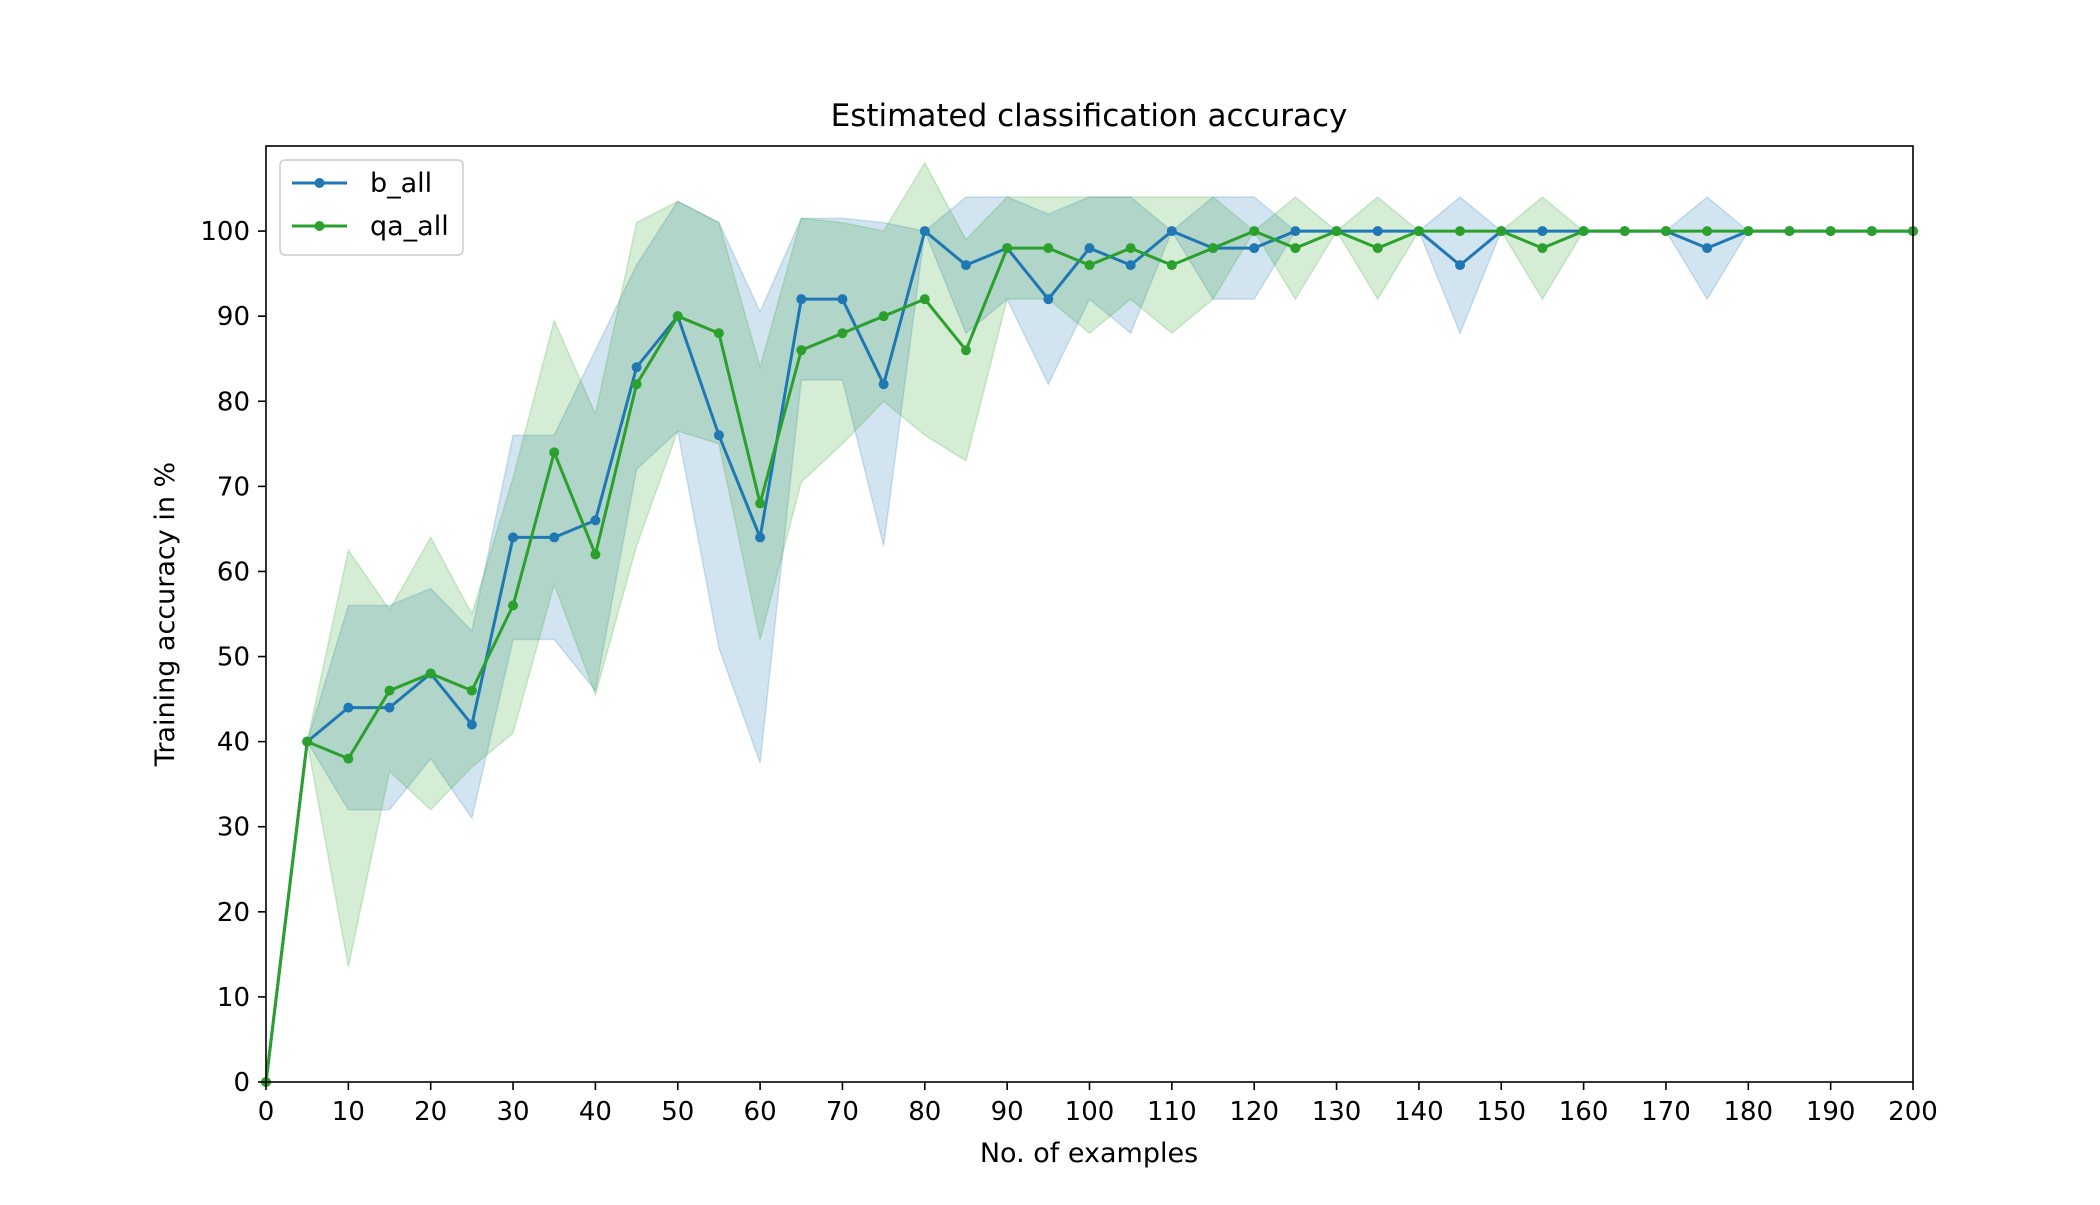 This screenshot has height=1205, width=2100. What do you see at coordinates (233, 657) in the screenshot?
I see `y-axis-ticks: 0 10 20 30 40 50 60 70 80 90 100` at bounding box center [233, 657].